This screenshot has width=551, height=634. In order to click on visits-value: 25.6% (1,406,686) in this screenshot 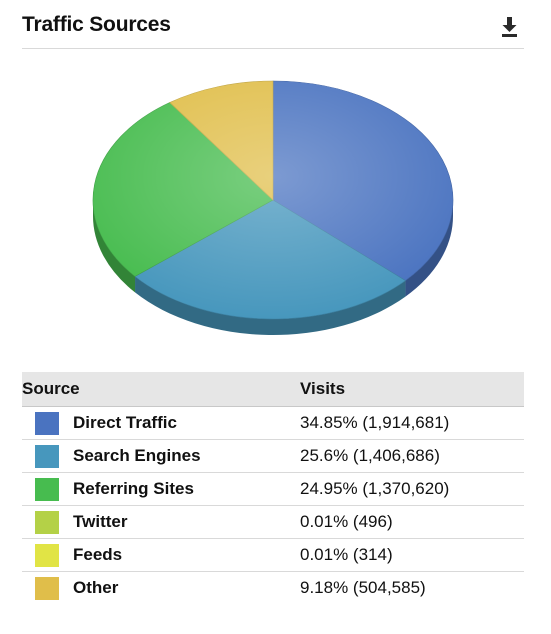, I will do `click(412, 456)`.